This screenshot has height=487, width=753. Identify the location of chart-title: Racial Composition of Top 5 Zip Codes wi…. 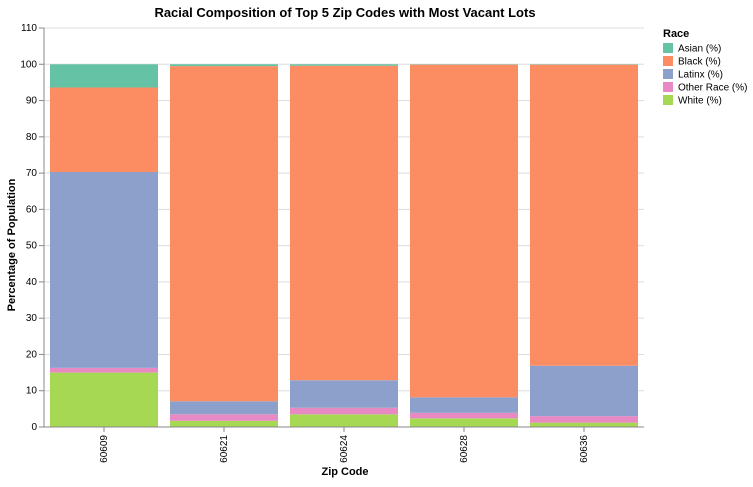
(344, 12).